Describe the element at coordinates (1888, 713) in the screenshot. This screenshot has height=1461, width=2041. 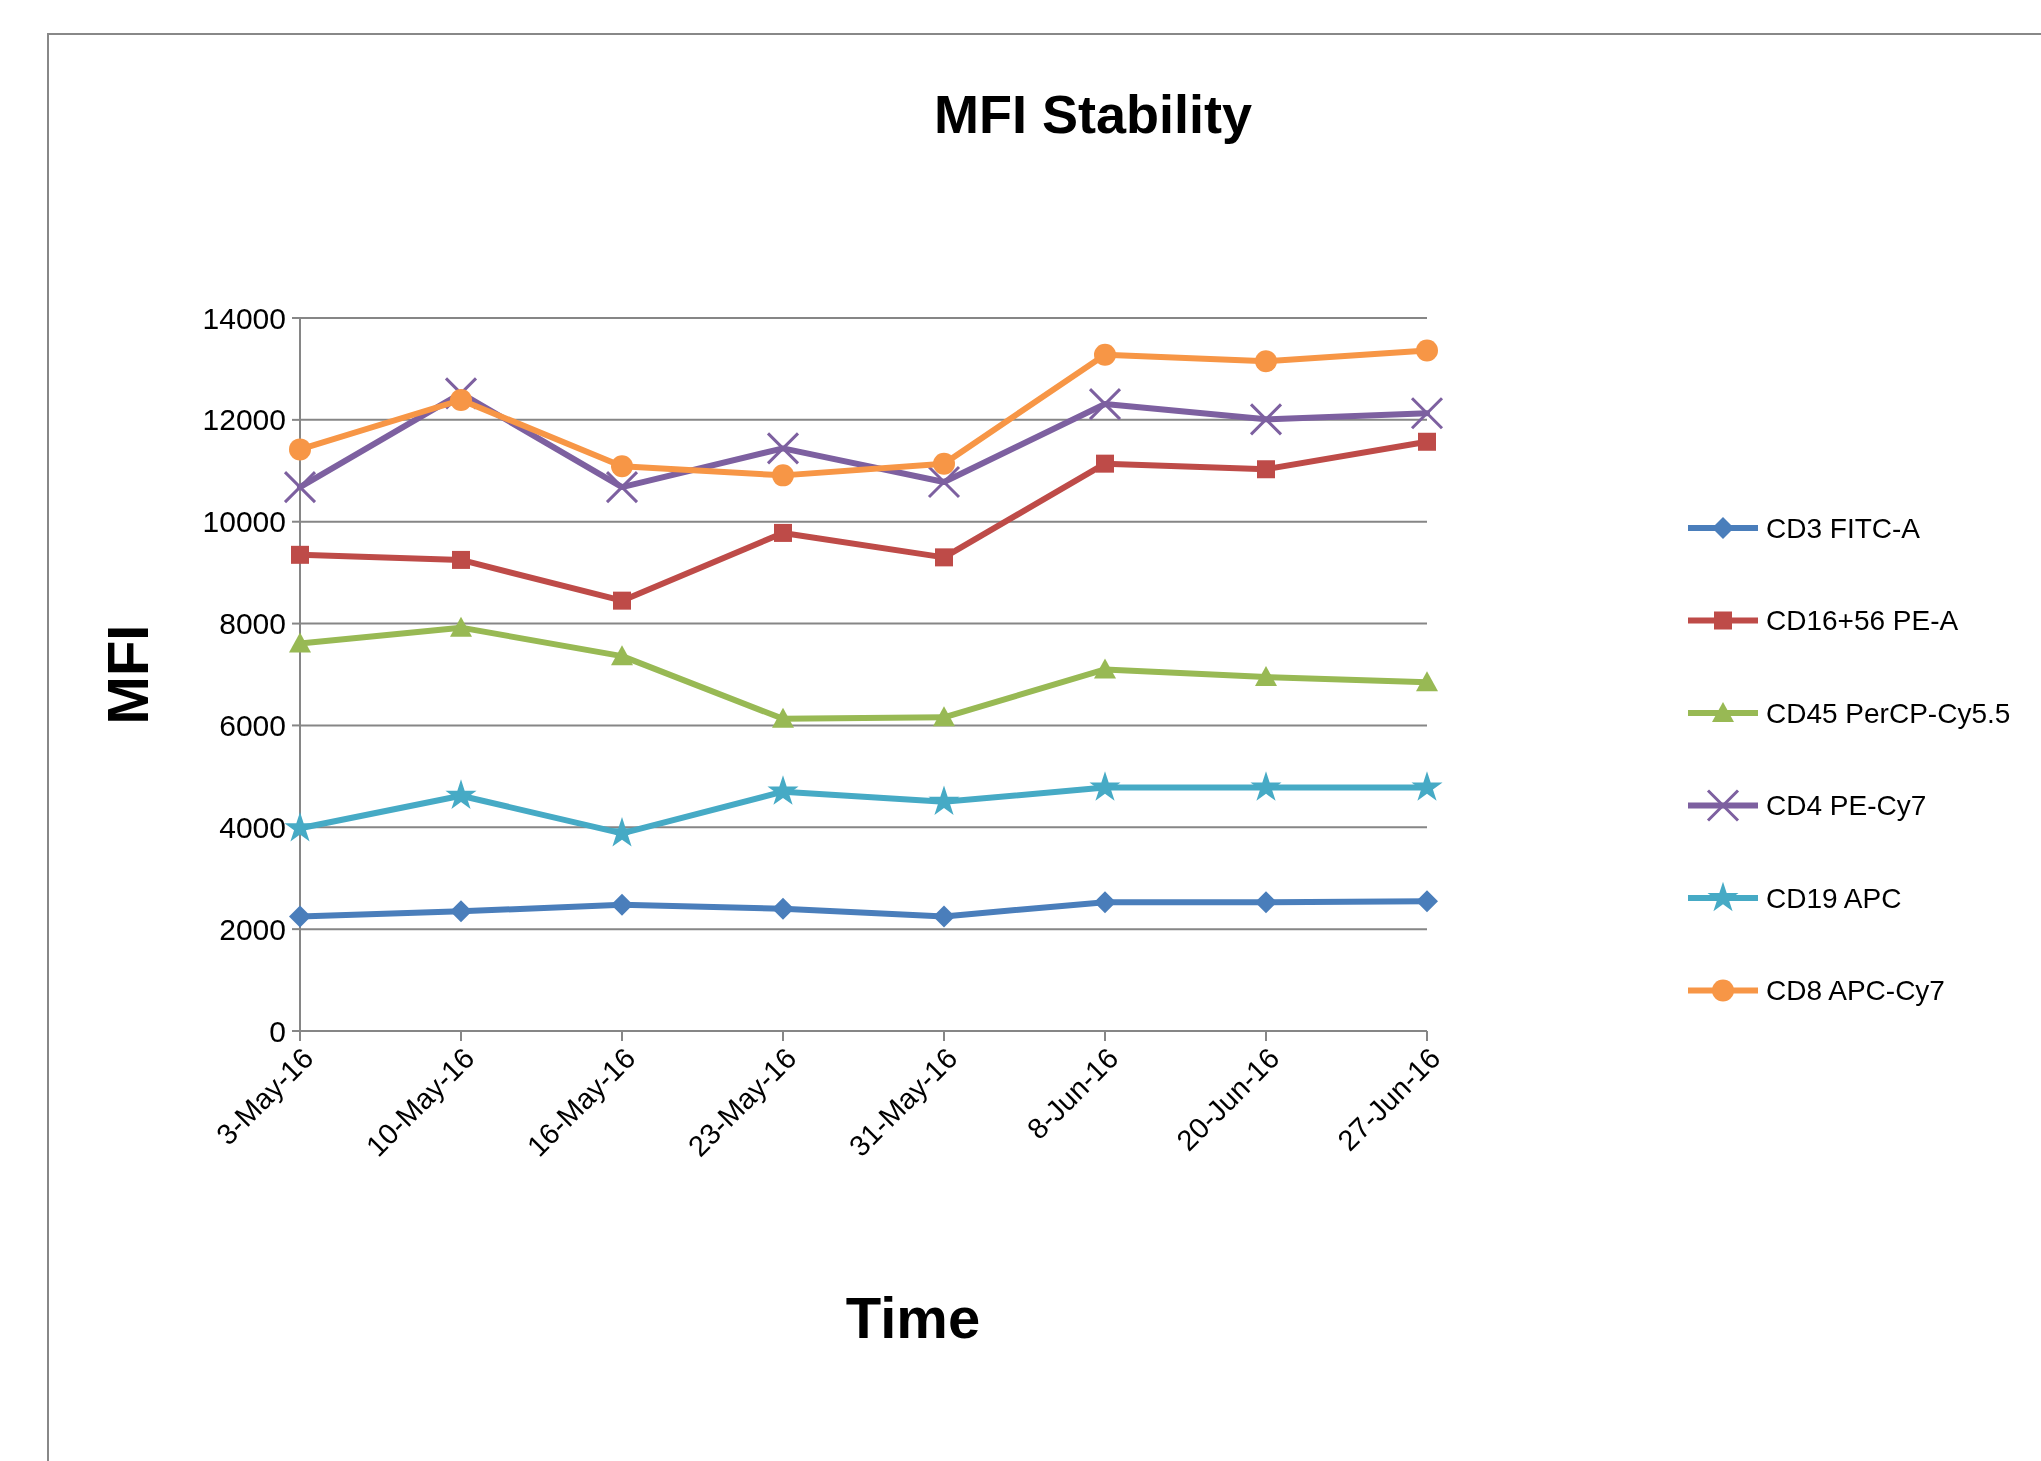
I see `legend-label: CD45 PerCP-Cy5.5` at that location.